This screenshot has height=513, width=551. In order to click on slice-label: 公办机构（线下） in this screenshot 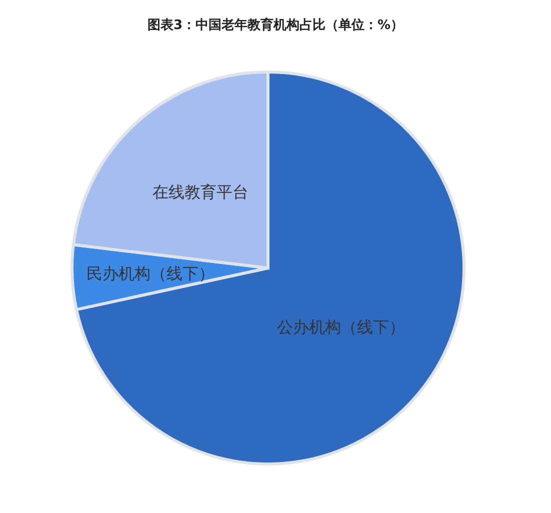, I will do `click(341, 327)`.